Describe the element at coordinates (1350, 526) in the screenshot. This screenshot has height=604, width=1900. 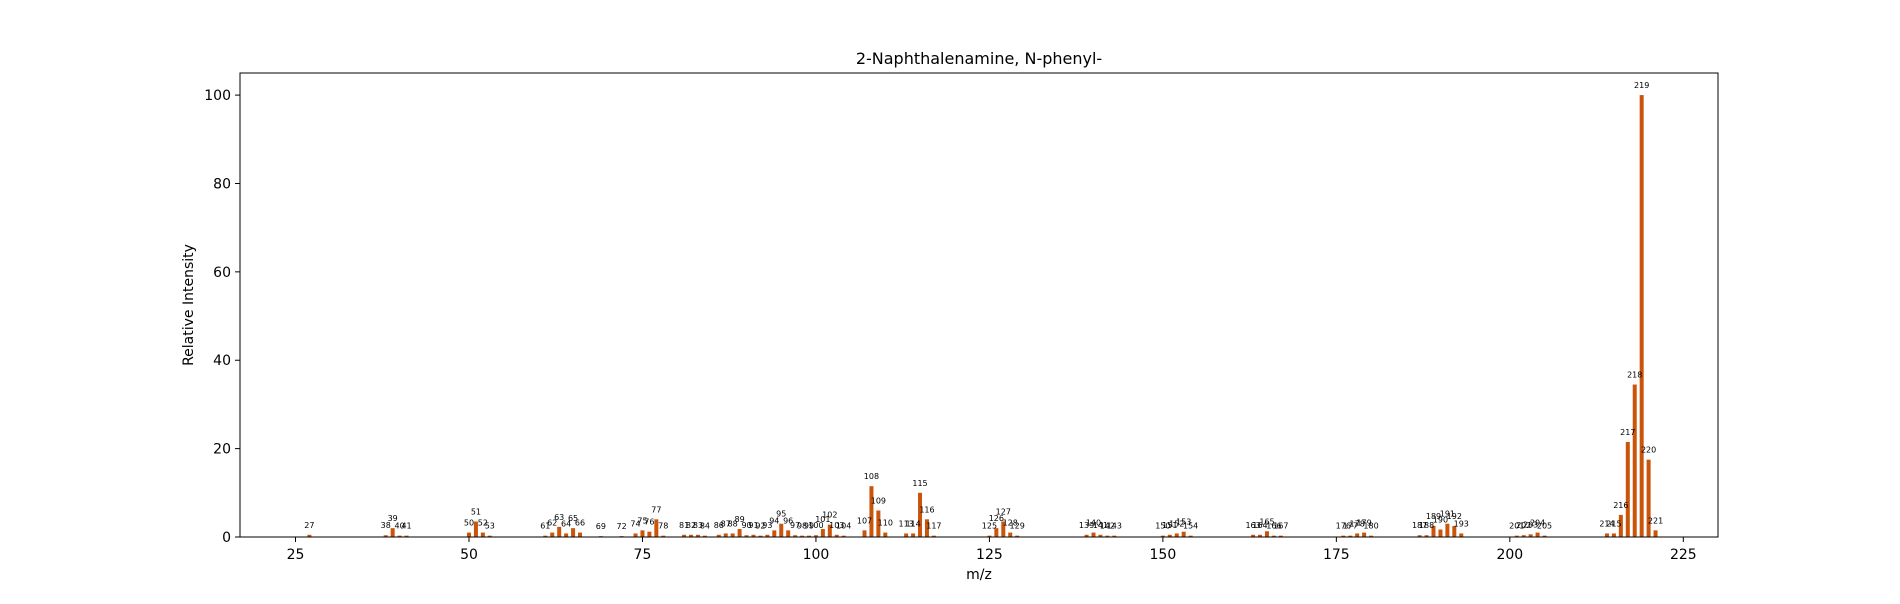
I see `peak-label-mz-177: 177` at that location.